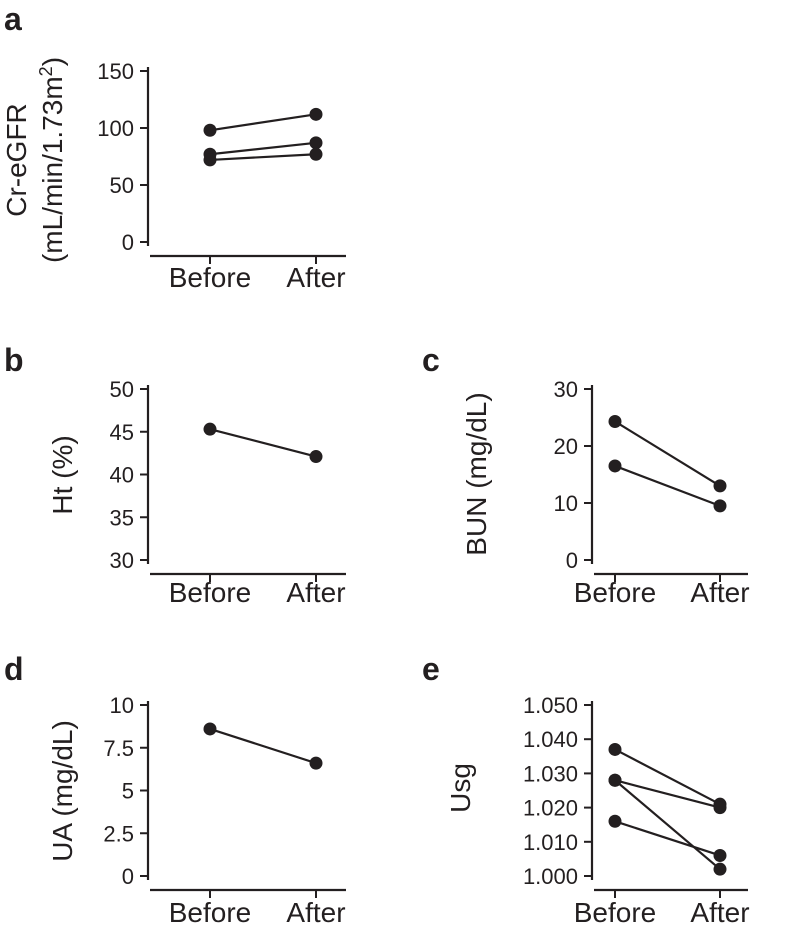  What do you see at coordinates (118, 748) in the screenshot?
I see `y-tick-label-3: 7.5` at bounding box center [118, 748].